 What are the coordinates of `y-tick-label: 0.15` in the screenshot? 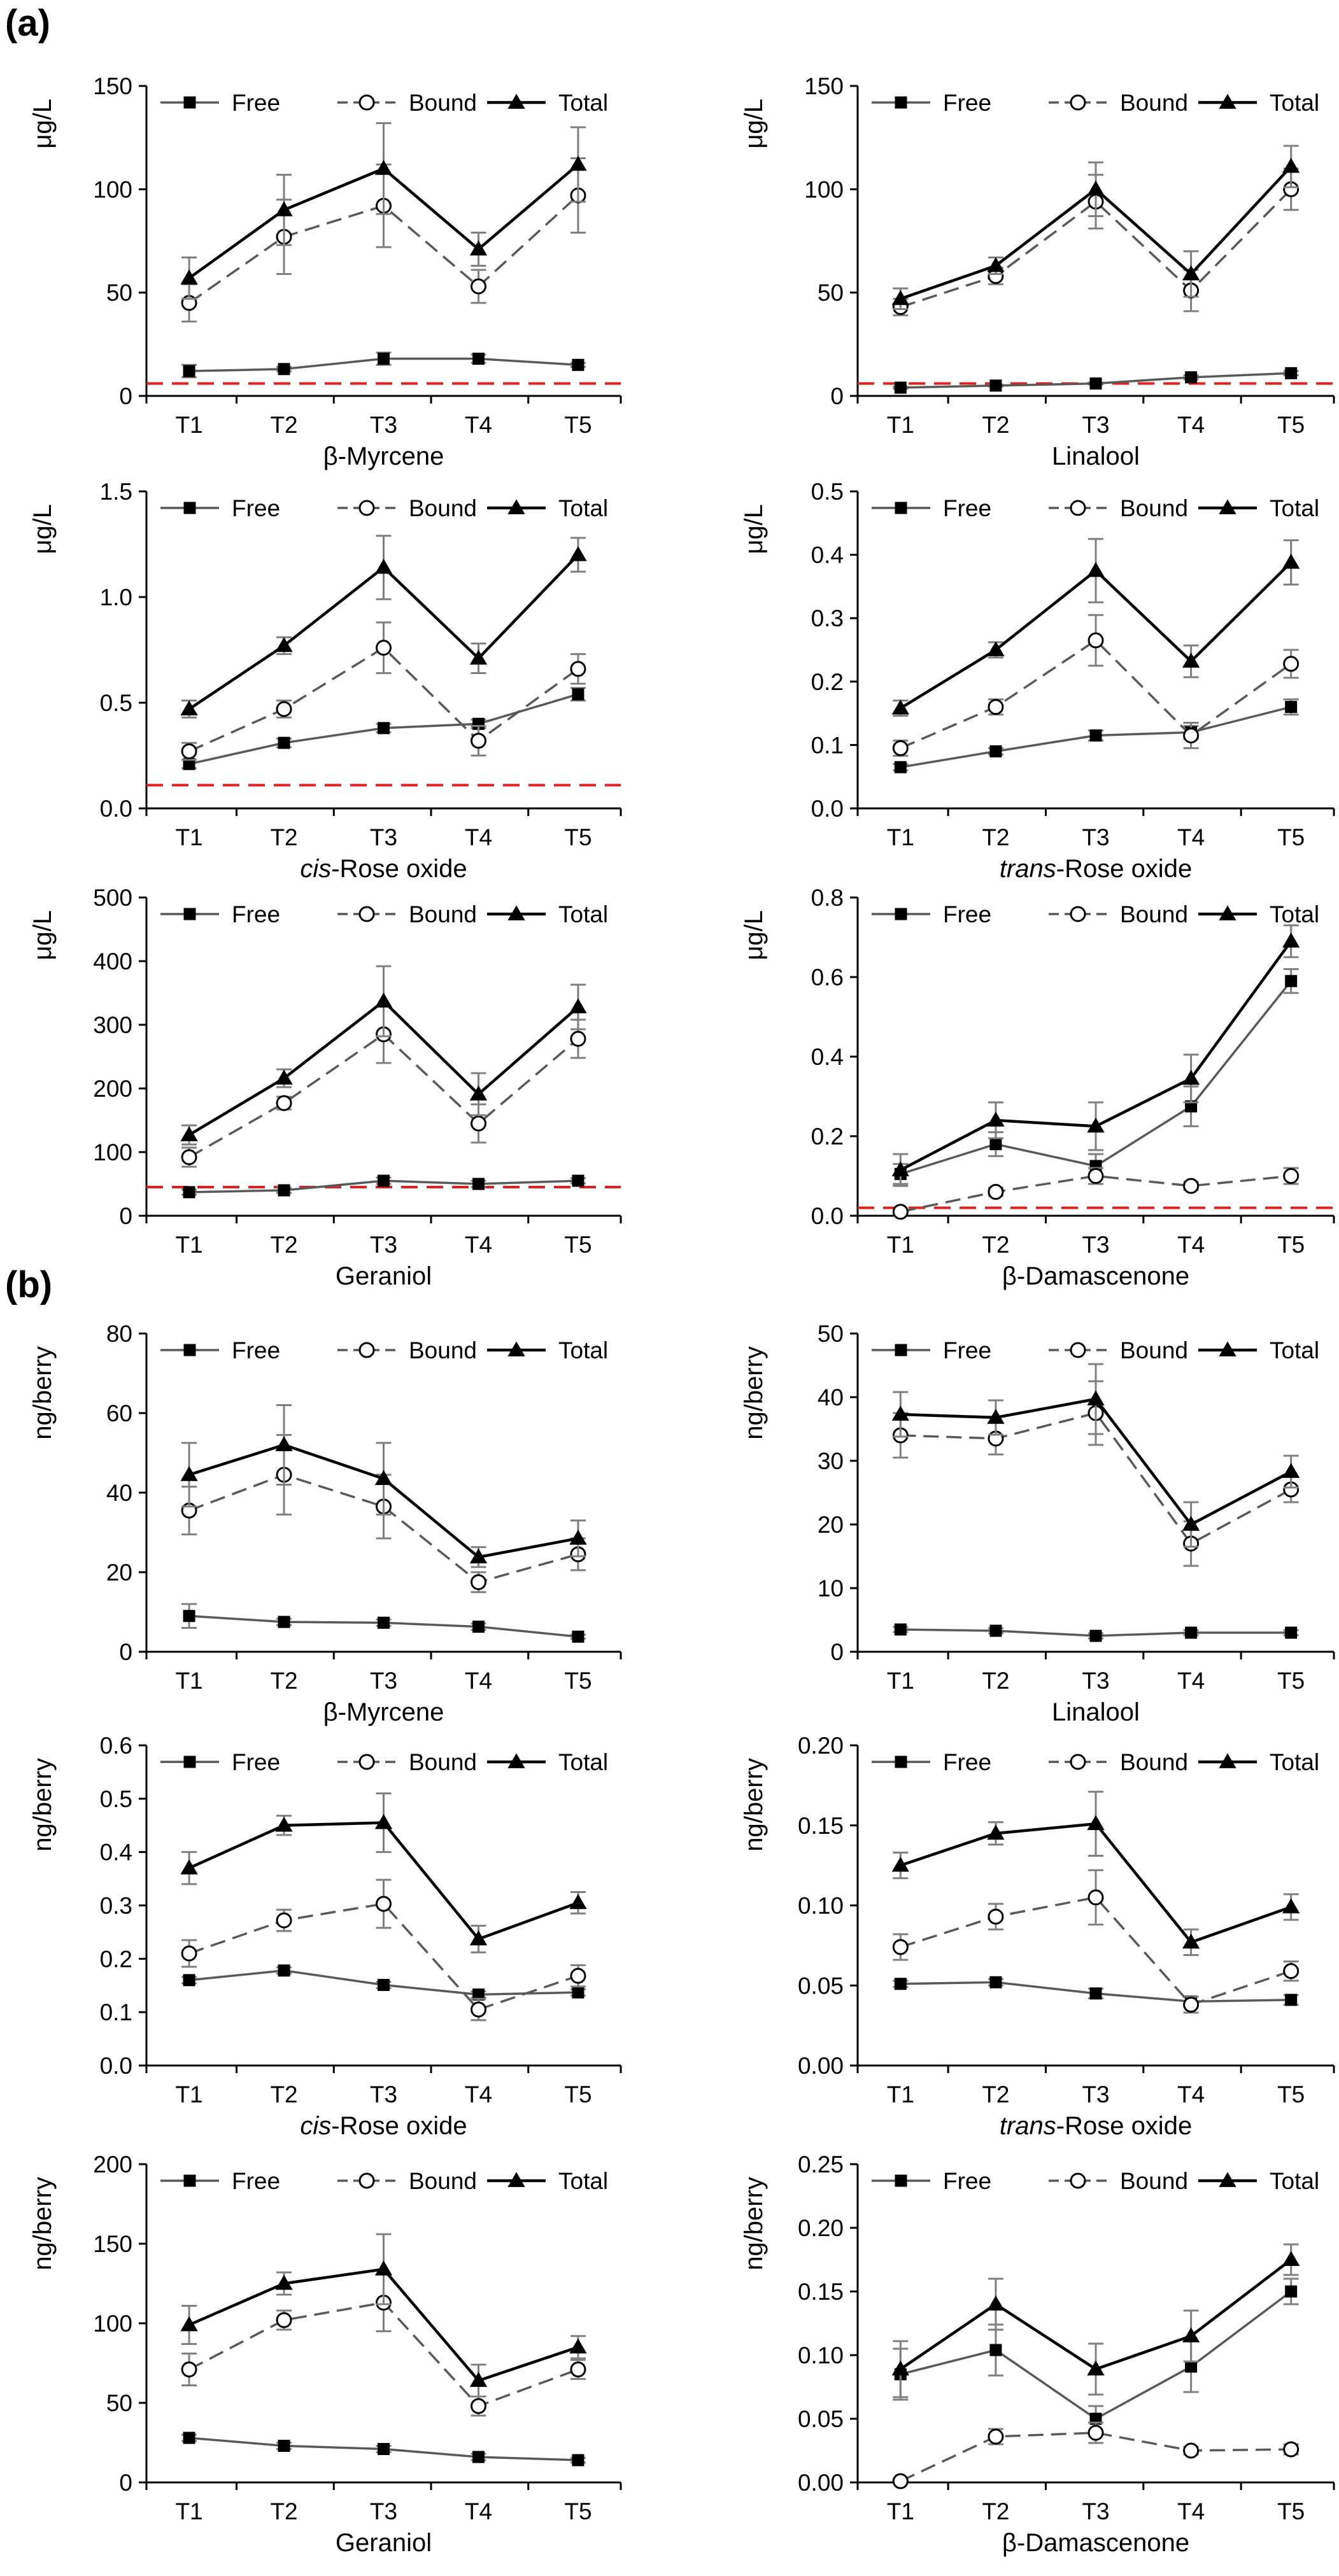 It's located at (821, 2292).